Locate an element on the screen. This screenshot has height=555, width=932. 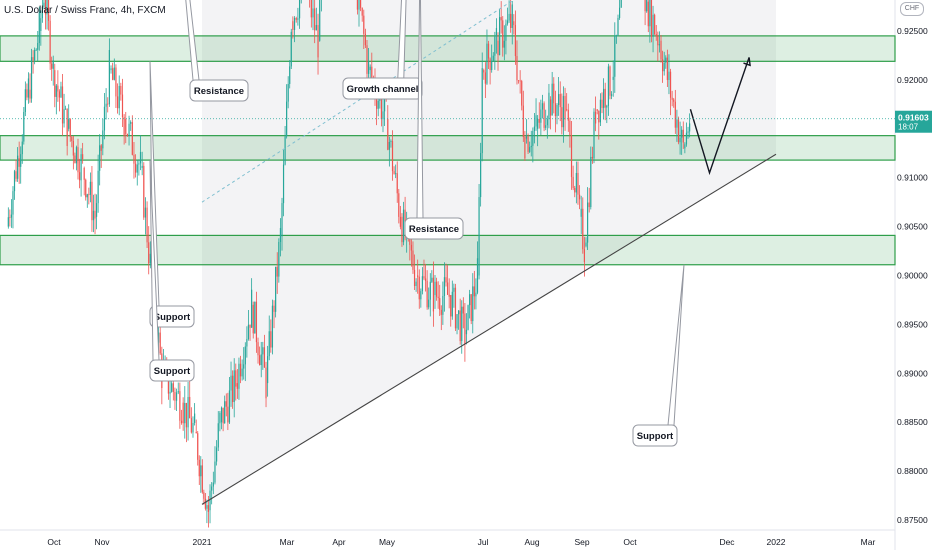
projection-arrowhead is located at coordinates (747, 62).